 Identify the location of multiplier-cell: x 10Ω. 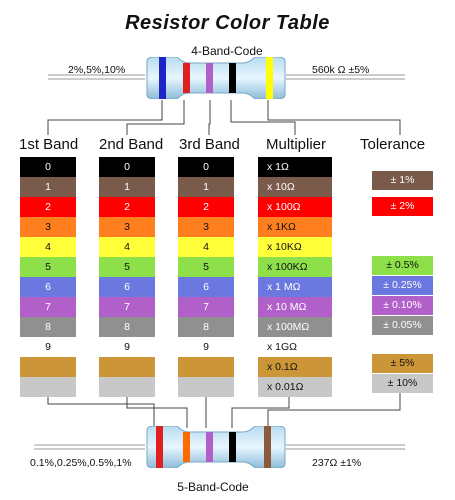
(295, 187).